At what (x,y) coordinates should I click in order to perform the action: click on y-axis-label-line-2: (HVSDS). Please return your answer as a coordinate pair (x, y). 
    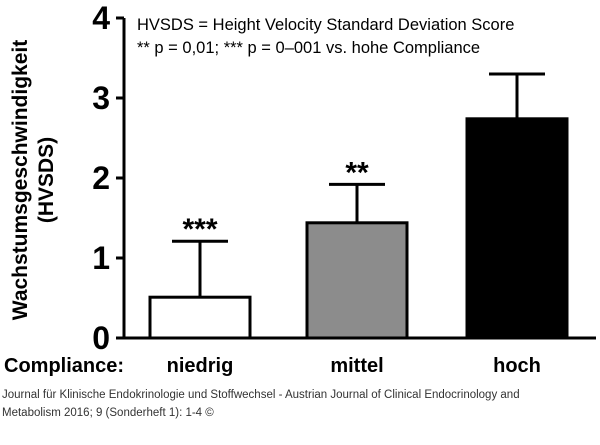
    Looking at the image, I should click on (47, 180).